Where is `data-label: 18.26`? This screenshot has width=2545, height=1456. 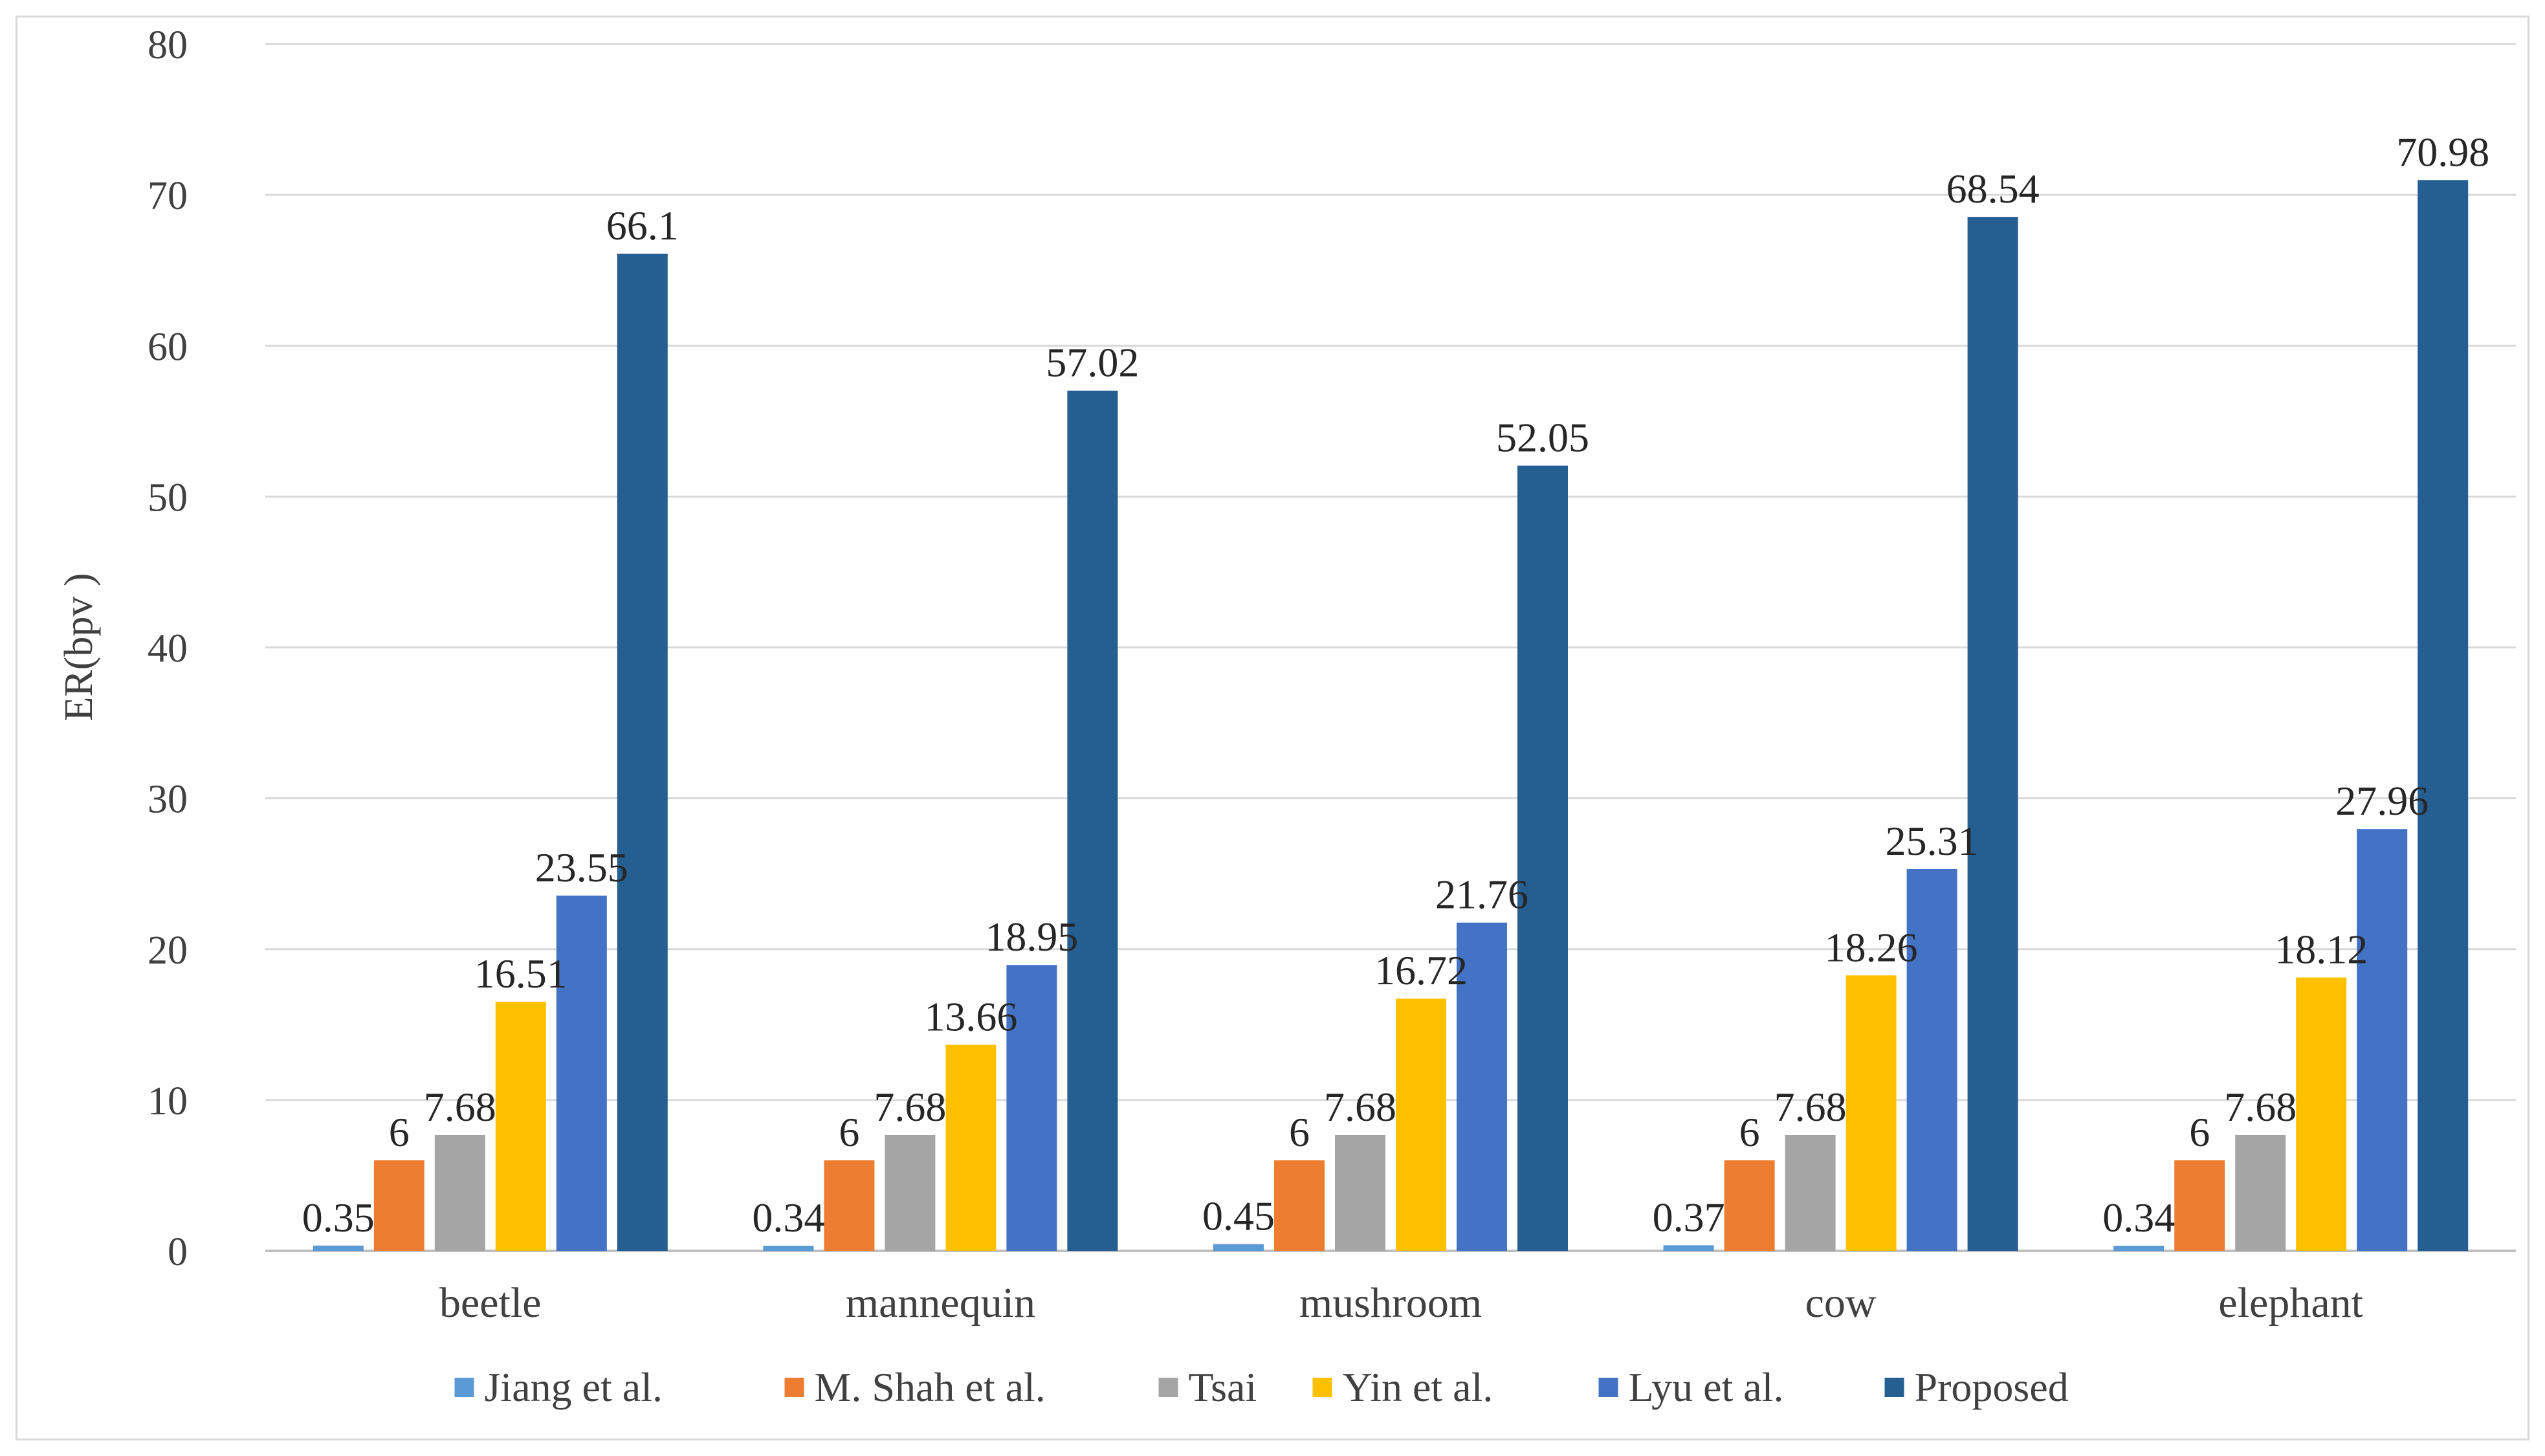
data-label: 18.26 is located at coordinates (1871, 947).